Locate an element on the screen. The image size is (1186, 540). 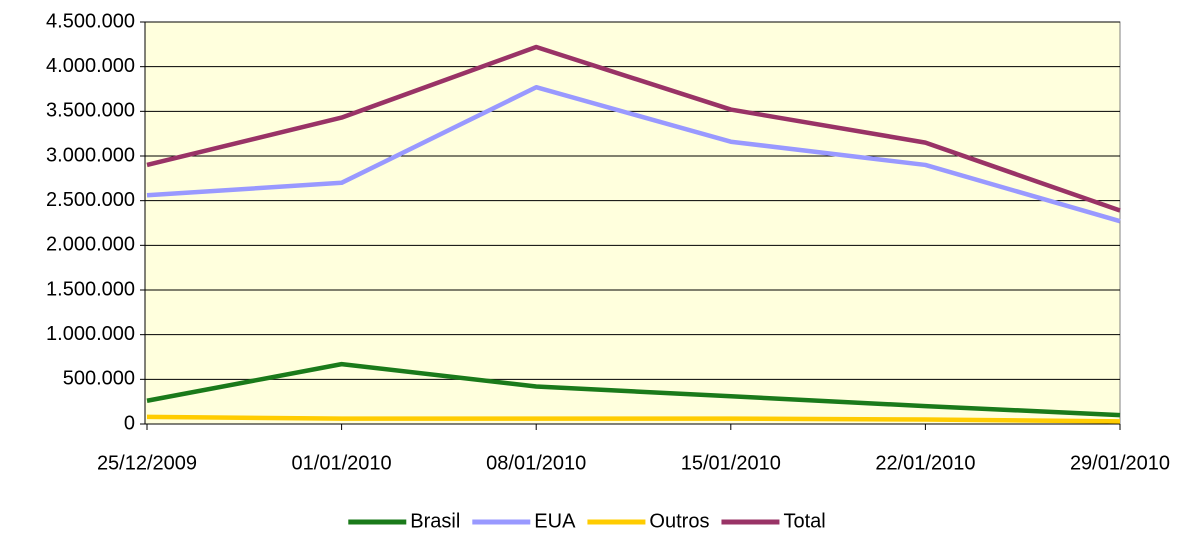
legend-label: Total is located at coordinates (804, 521).